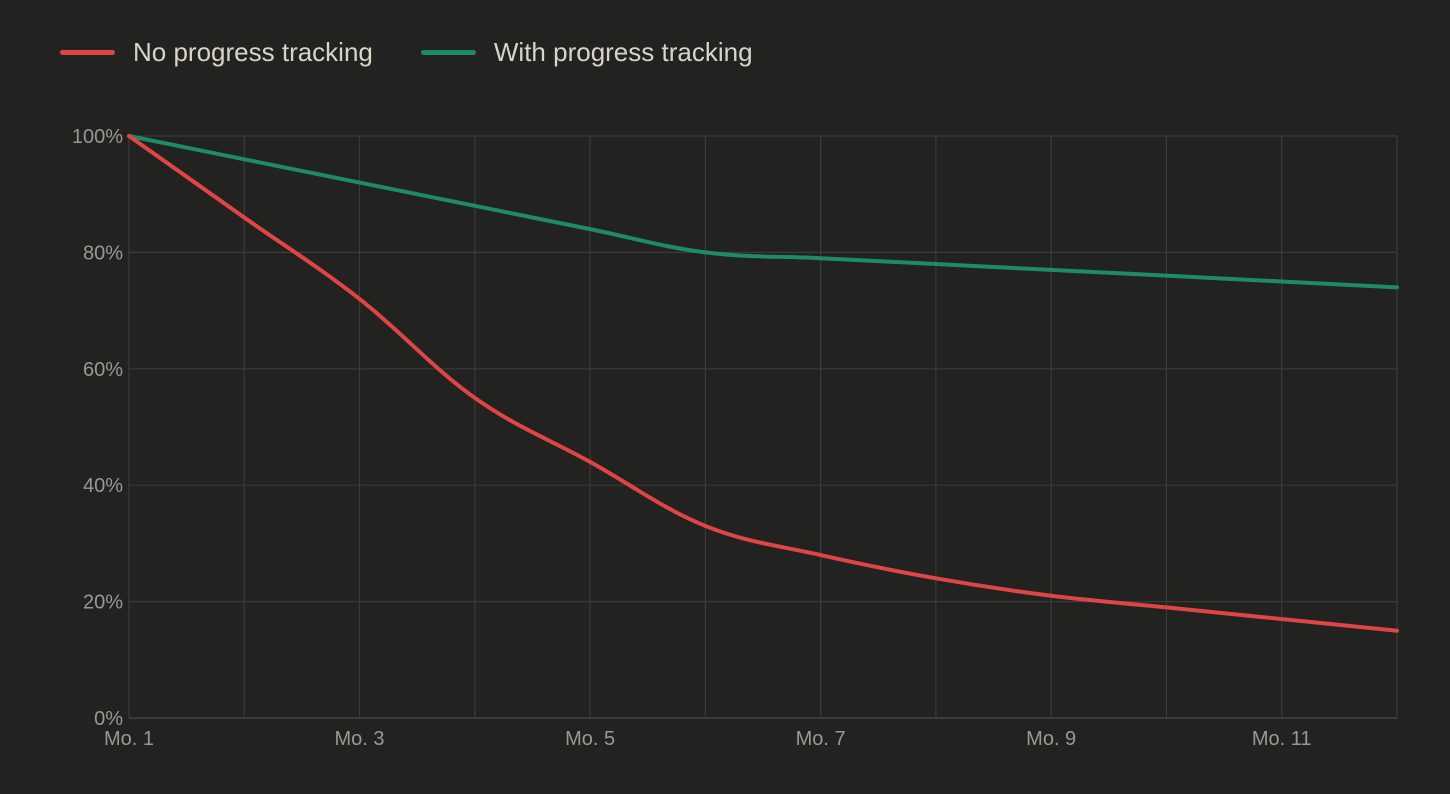 The height and width of the screenshot is (794, 1450). What do you see at coordinates (708, 739) in the screenshot?
I see `x-axis-ticks: Mo. 1 Mo. 3 Mo. 5 Mo. 7 Mo. 9 Mo. 11` at bounding box center [708, 739].